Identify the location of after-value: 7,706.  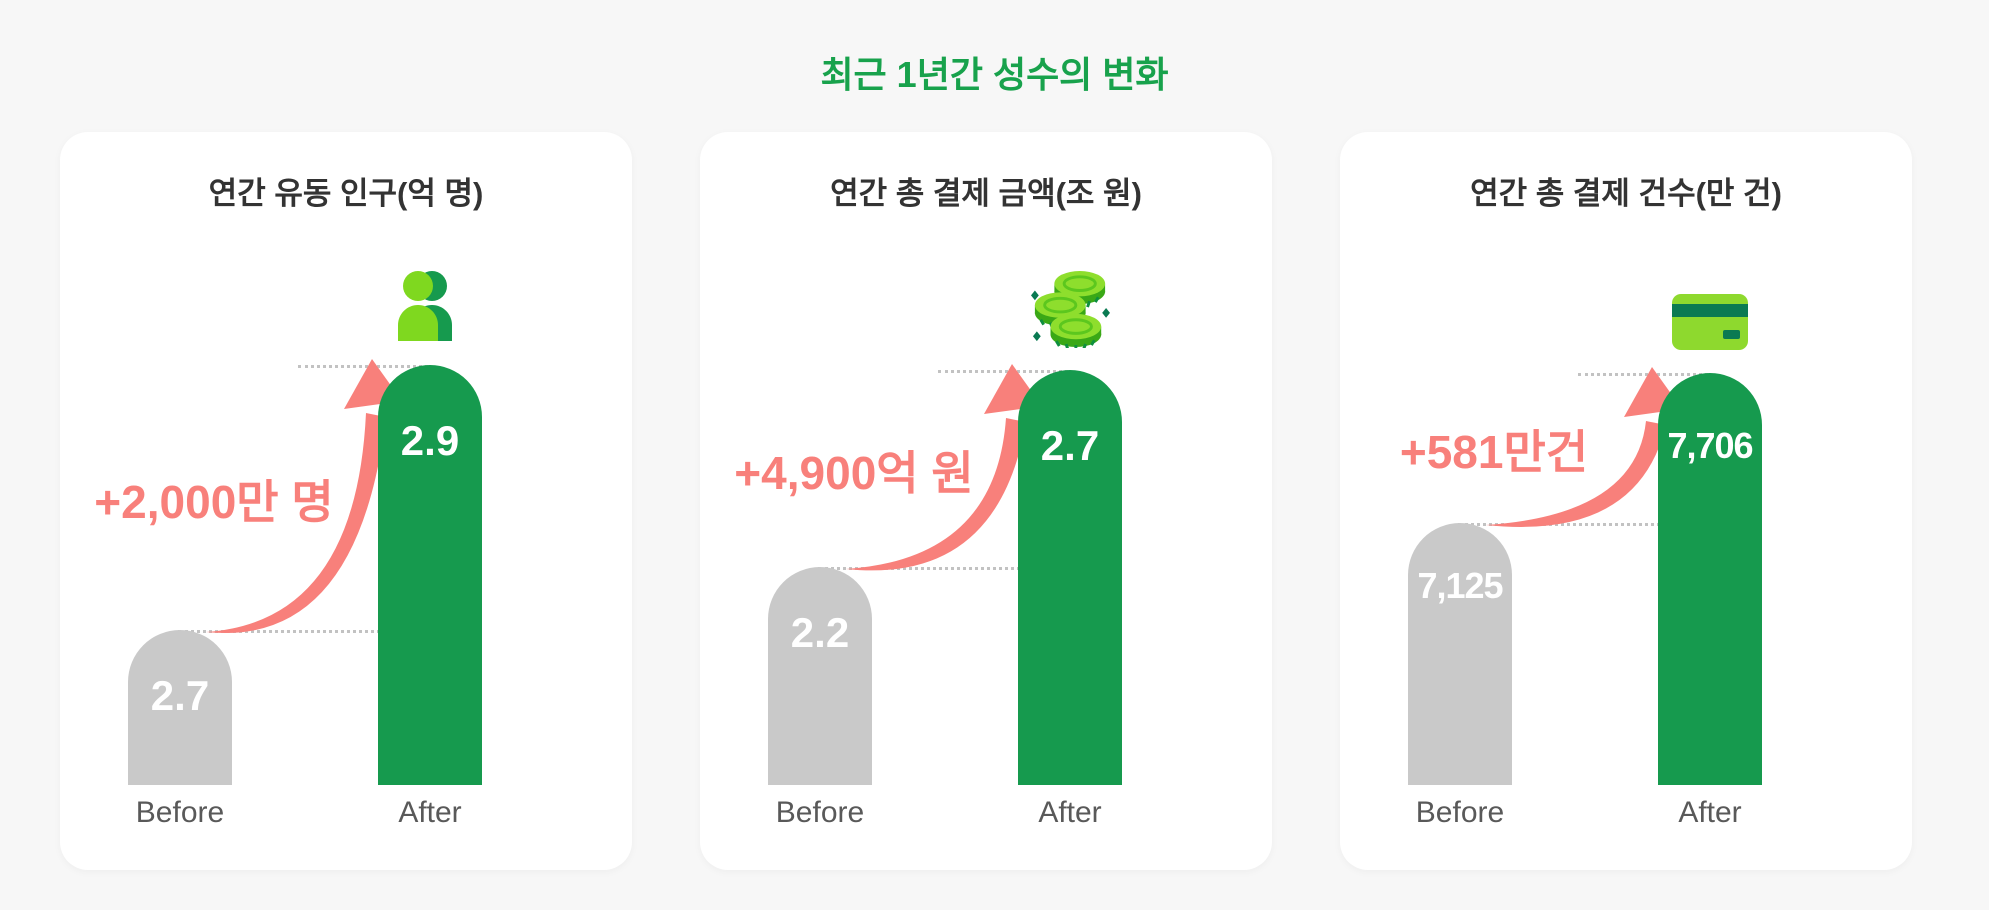
(1710, 445).